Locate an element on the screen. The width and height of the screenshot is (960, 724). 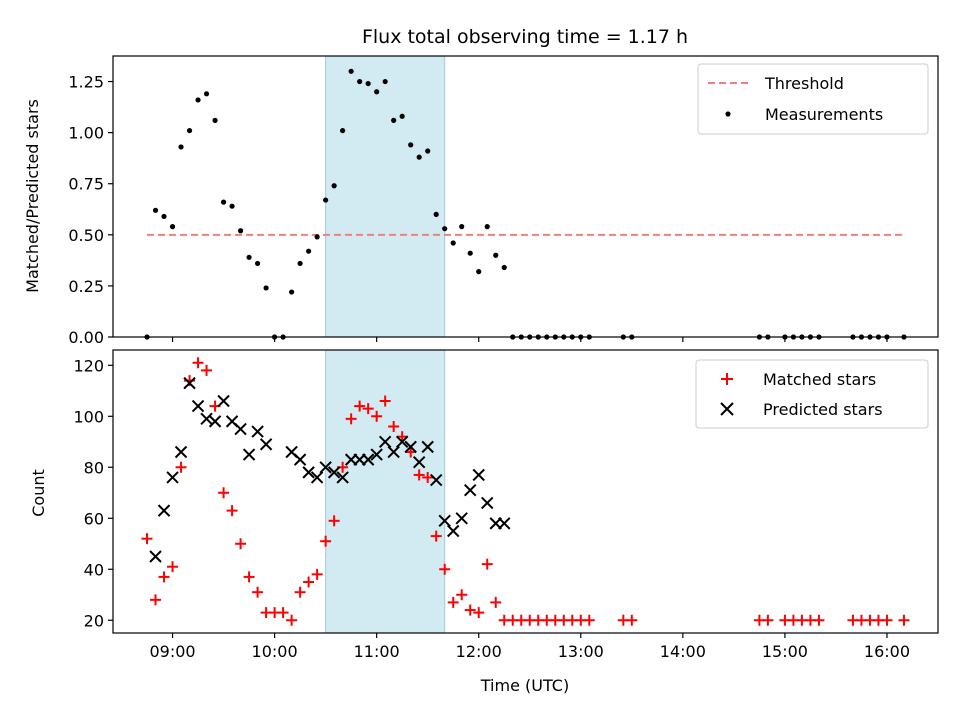
bottom-legend: Matched stars Predicted stars is located at coordinates (812, 394).